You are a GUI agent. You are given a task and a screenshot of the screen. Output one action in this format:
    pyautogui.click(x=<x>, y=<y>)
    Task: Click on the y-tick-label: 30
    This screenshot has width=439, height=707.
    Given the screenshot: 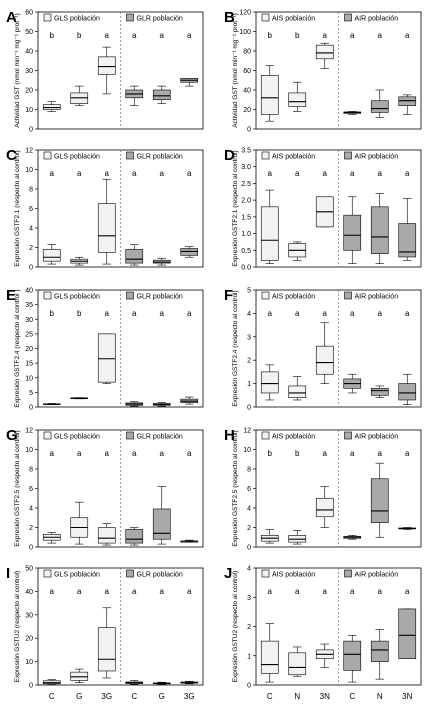 What is the action you would take?
    pyautogui.click(x=29, y=615)
    